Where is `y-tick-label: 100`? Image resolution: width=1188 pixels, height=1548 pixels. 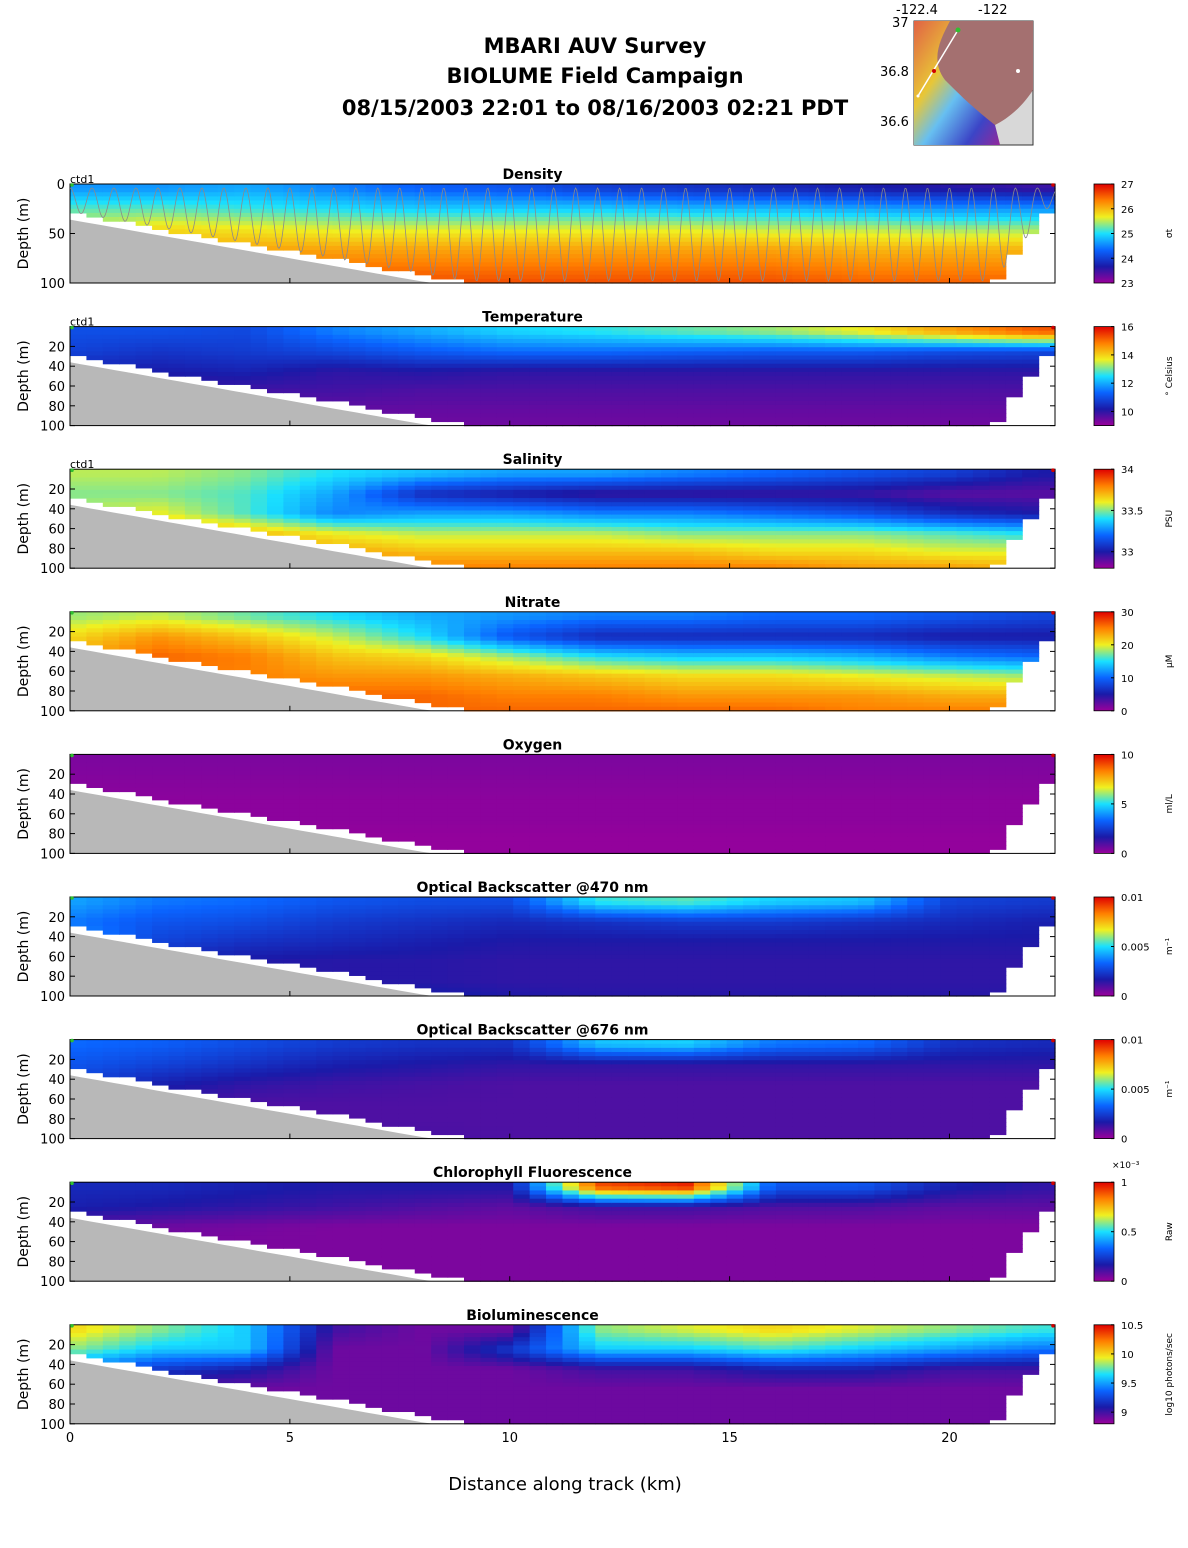 y-tick-label: 100 is located at coordinates (52, 284).